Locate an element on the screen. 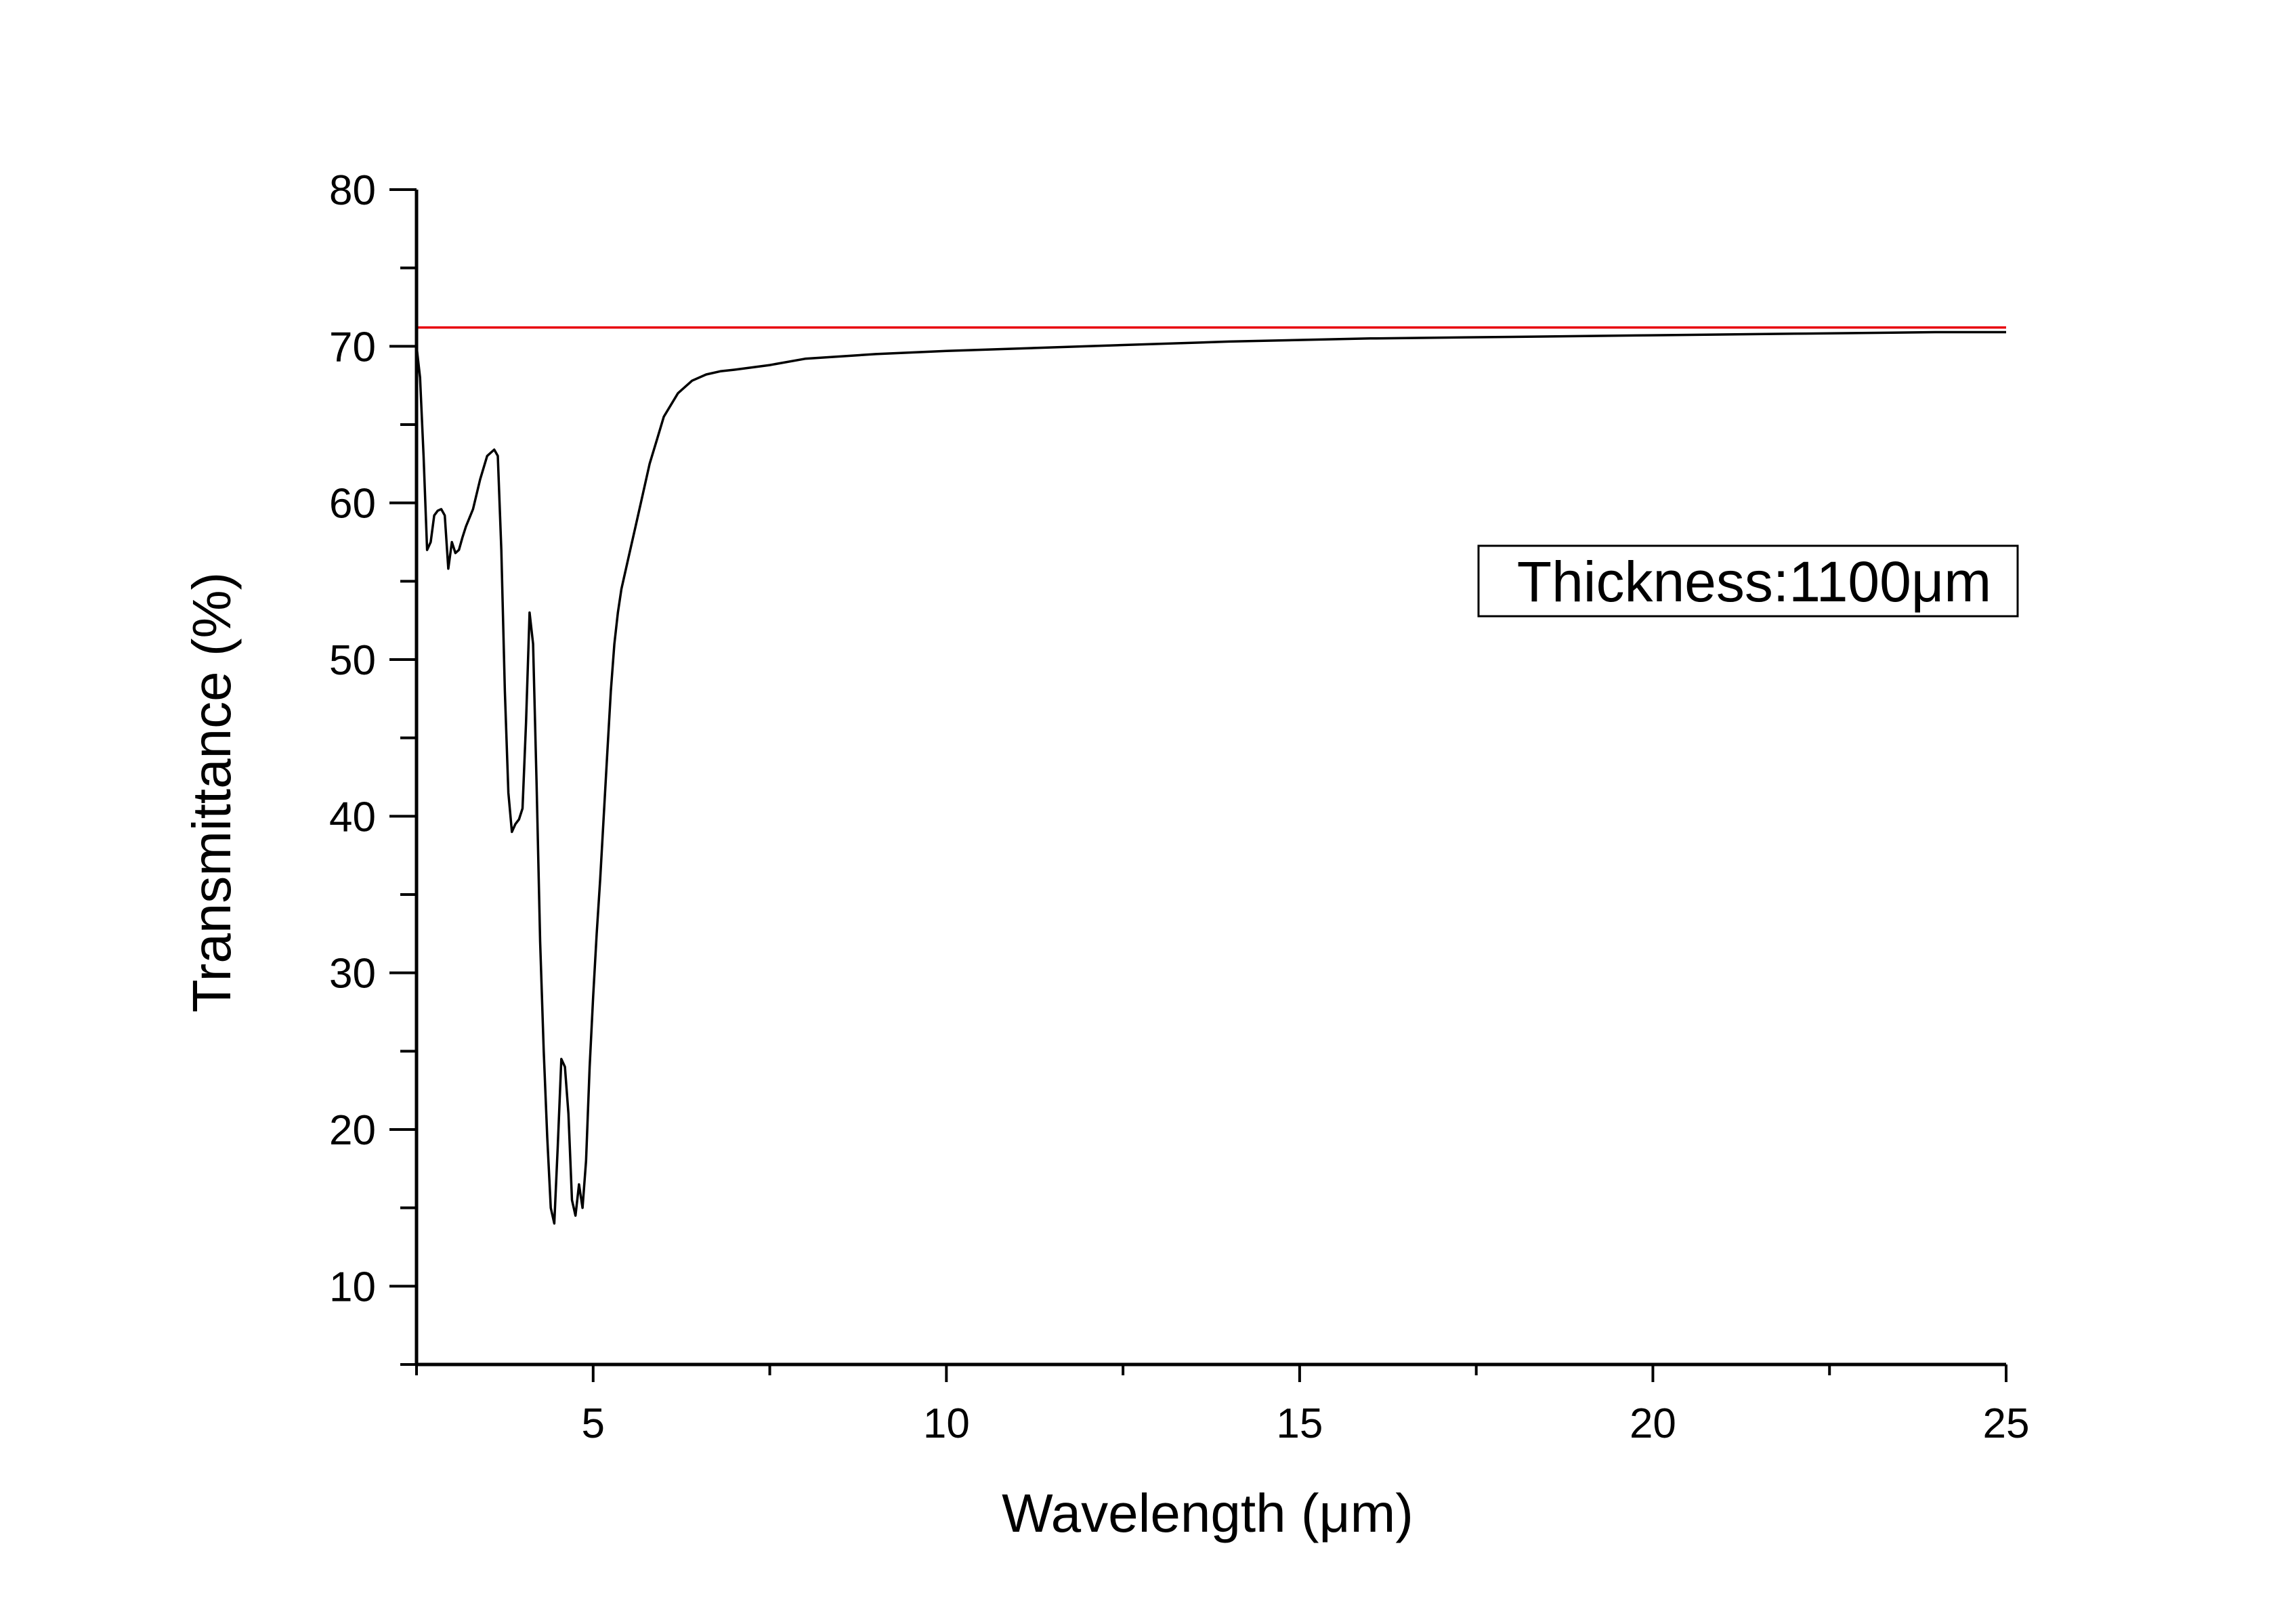 This screenshot has width=2296, height=1613. legend-box is located at coordinates (1748, 581).